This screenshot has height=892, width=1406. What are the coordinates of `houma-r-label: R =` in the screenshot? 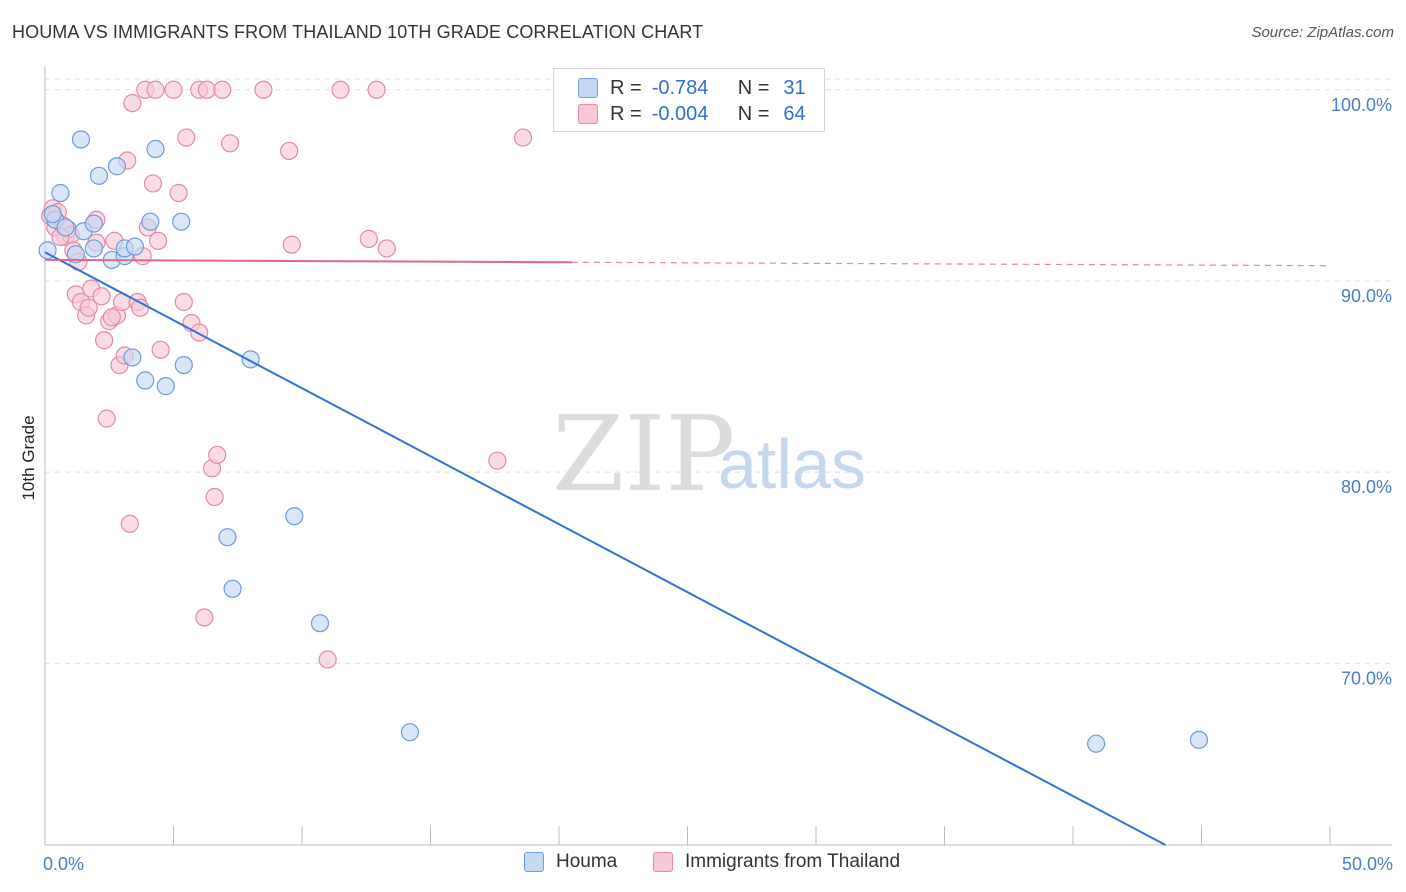 It's located at (626, 87).